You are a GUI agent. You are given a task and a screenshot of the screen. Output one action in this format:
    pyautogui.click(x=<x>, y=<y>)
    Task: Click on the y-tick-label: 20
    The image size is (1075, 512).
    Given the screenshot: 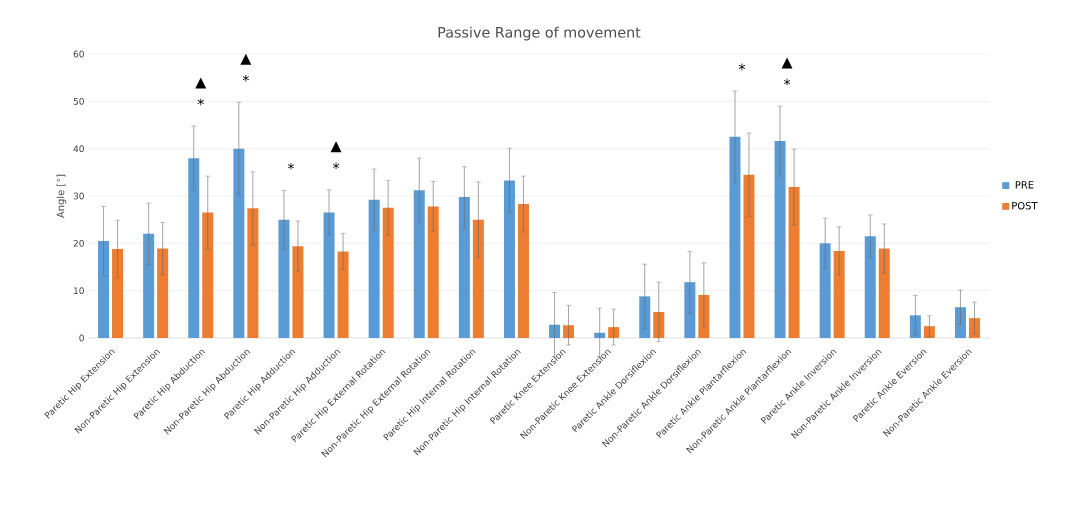 What is the action you would take?
    pyautogui.click(x=78, y=243)
    